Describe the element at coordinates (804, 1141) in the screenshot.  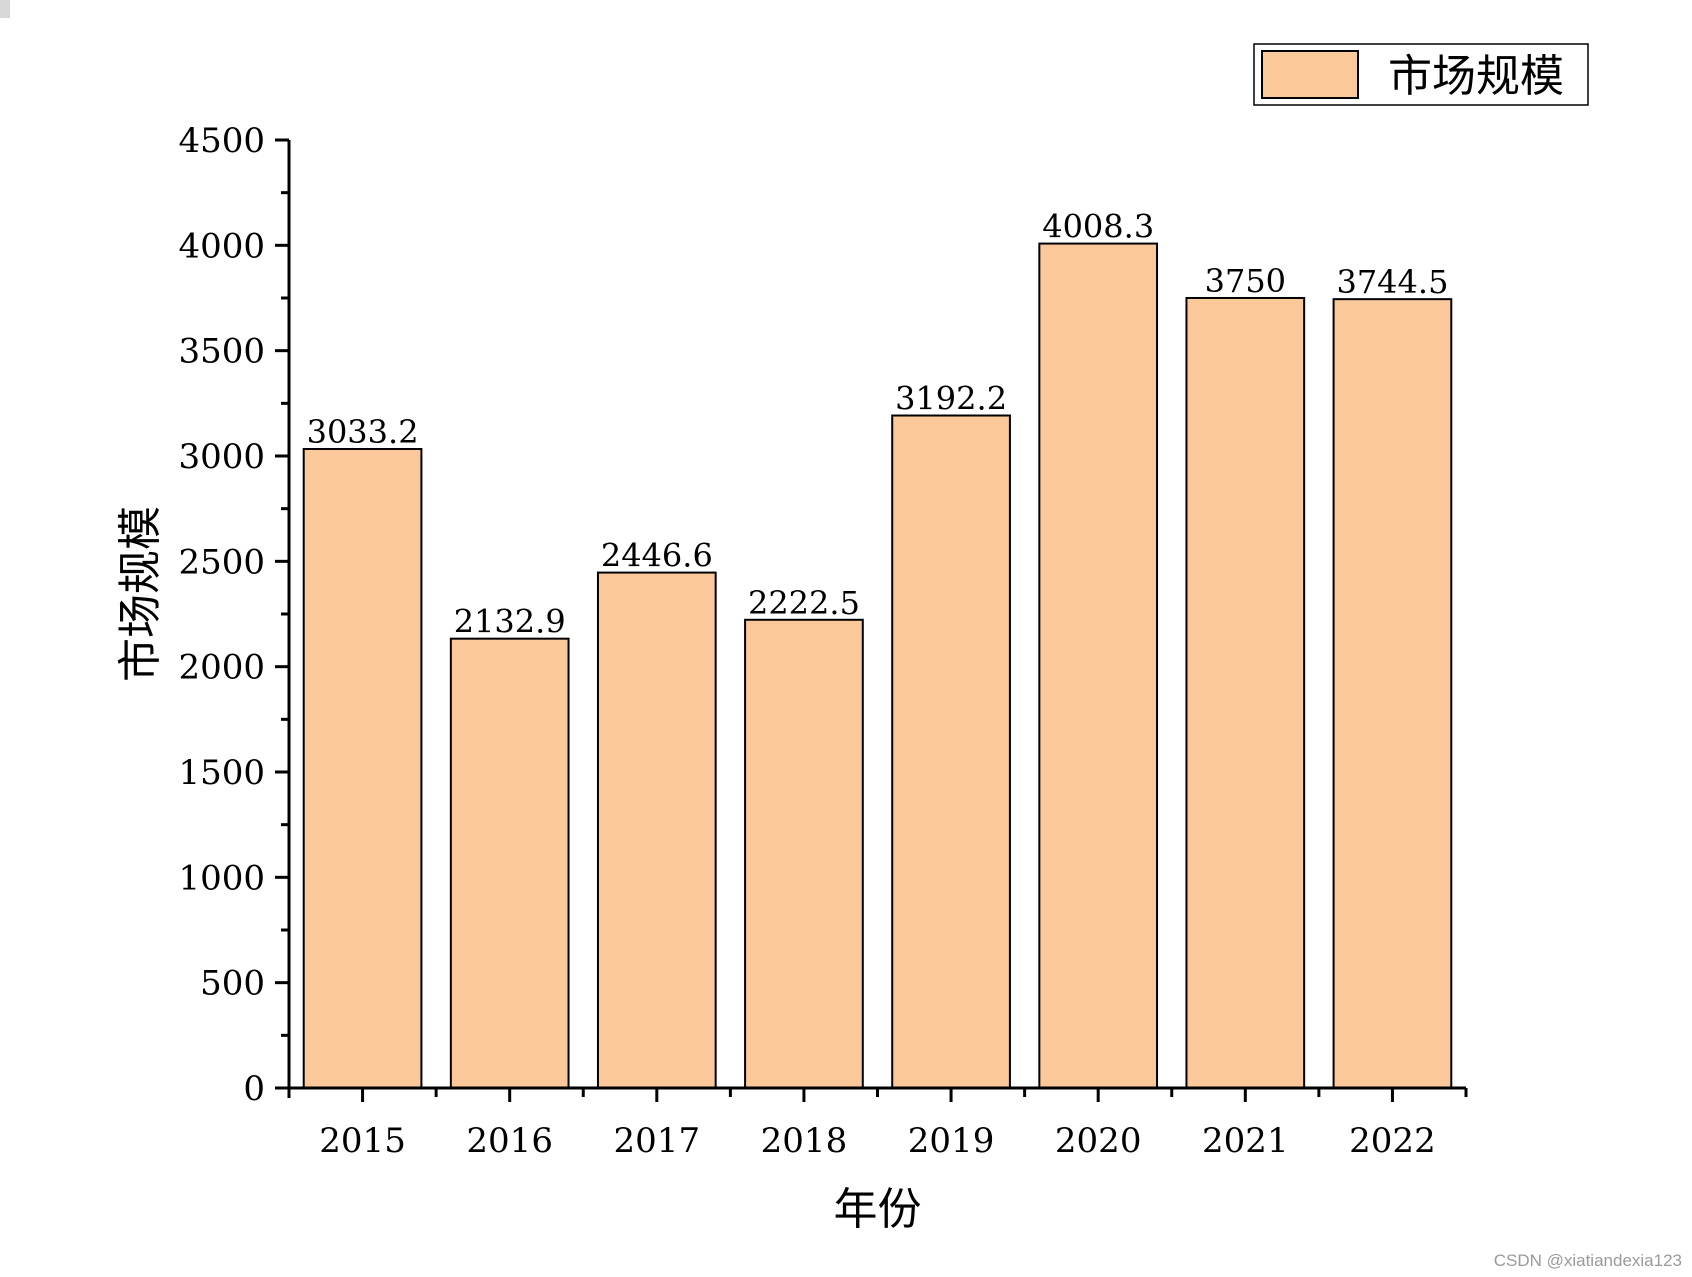
I see `x-tick-label-2018: 2018` at that location.